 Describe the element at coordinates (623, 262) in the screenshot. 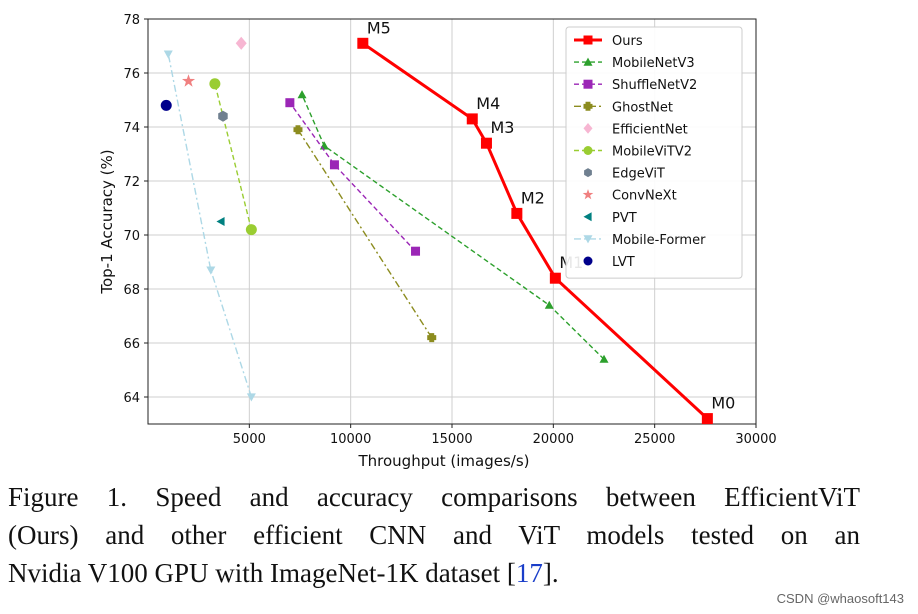

I see `legend-label-lvt: LVT` at that location.